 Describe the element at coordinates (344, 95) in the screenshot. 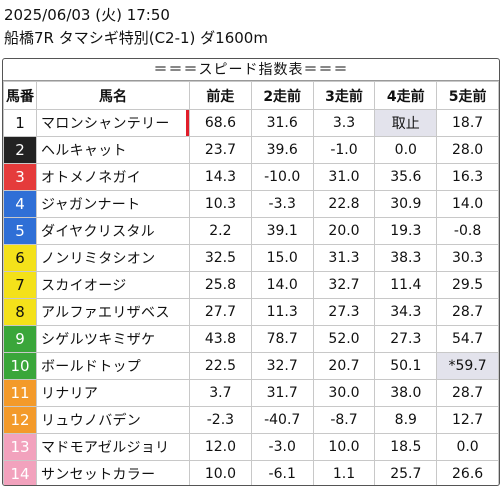

I see `col-header-3back: 3走前` at that location.